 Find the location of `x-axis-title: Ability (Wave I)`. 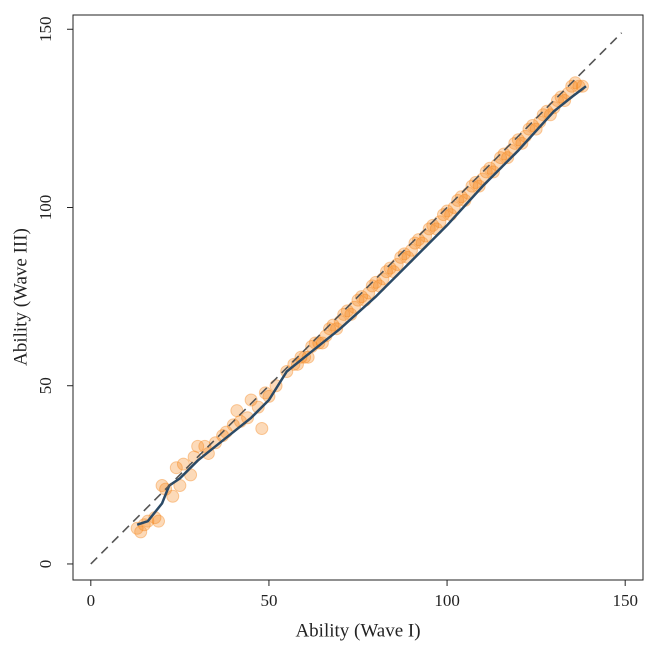

x-axis-title: Ability (Wave I) is located at coordinates (357, 630).